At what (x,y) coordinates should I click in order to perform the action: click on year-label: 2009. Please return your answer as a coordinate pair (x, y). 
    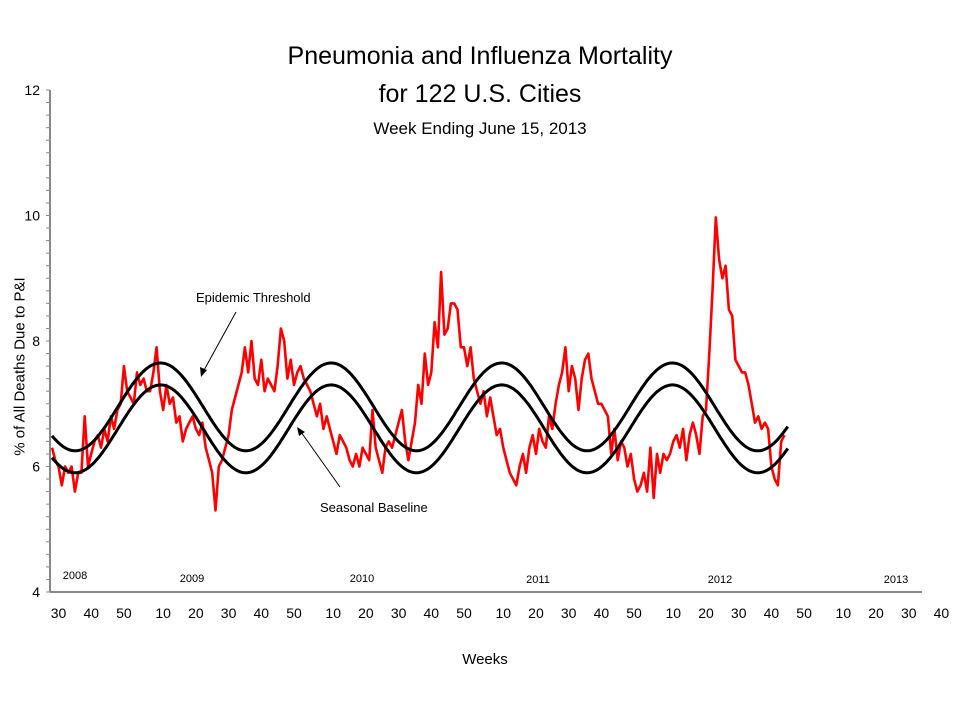
    Looking at the image, I should click on (192, 579).